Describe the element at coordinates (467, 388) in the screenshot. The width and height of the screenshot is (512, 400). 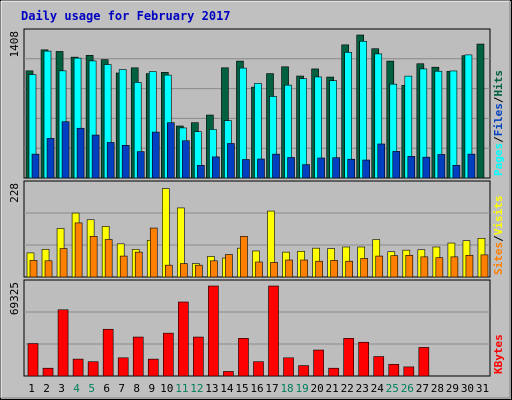
I see `x-tick-label-day-30: 30` at that location.